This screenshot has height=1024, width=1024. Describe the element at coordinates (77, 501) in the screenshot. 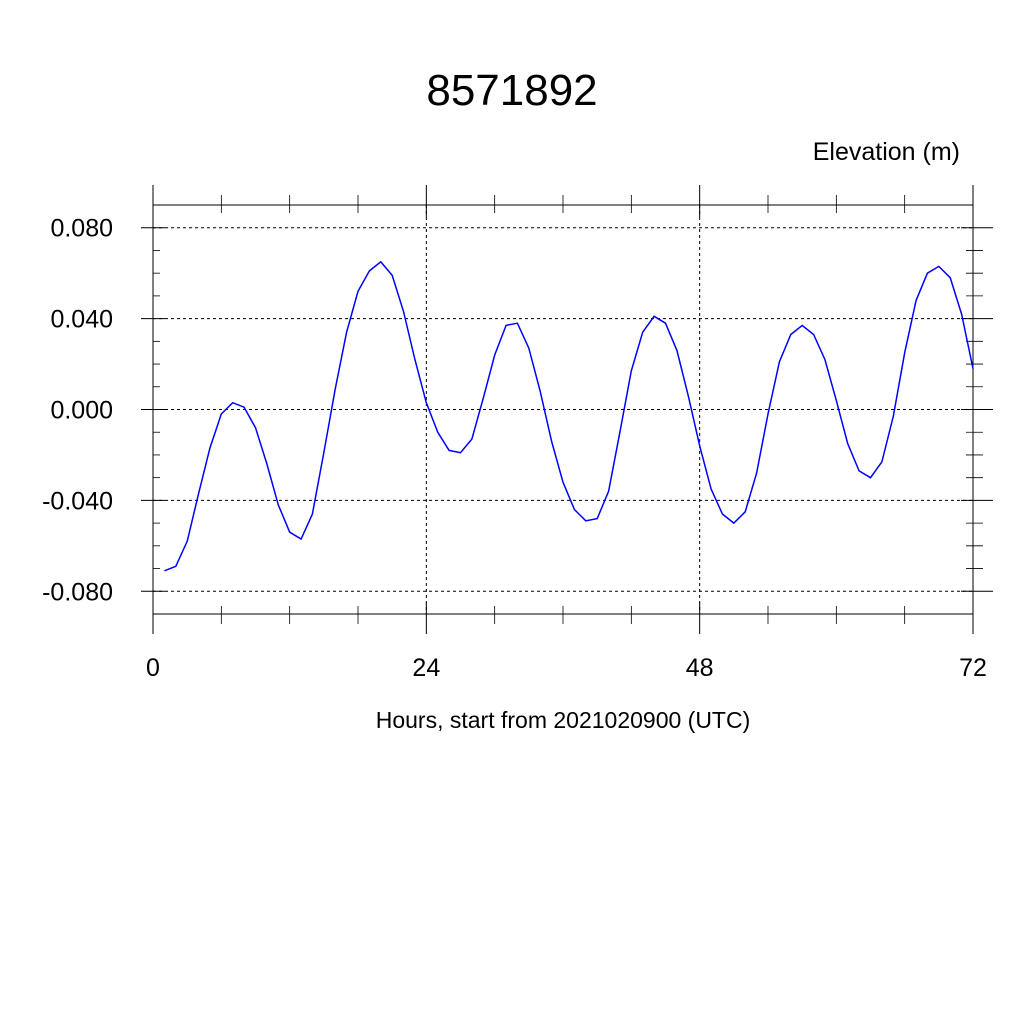

I see `y-tick-label: -0.040` at that location.